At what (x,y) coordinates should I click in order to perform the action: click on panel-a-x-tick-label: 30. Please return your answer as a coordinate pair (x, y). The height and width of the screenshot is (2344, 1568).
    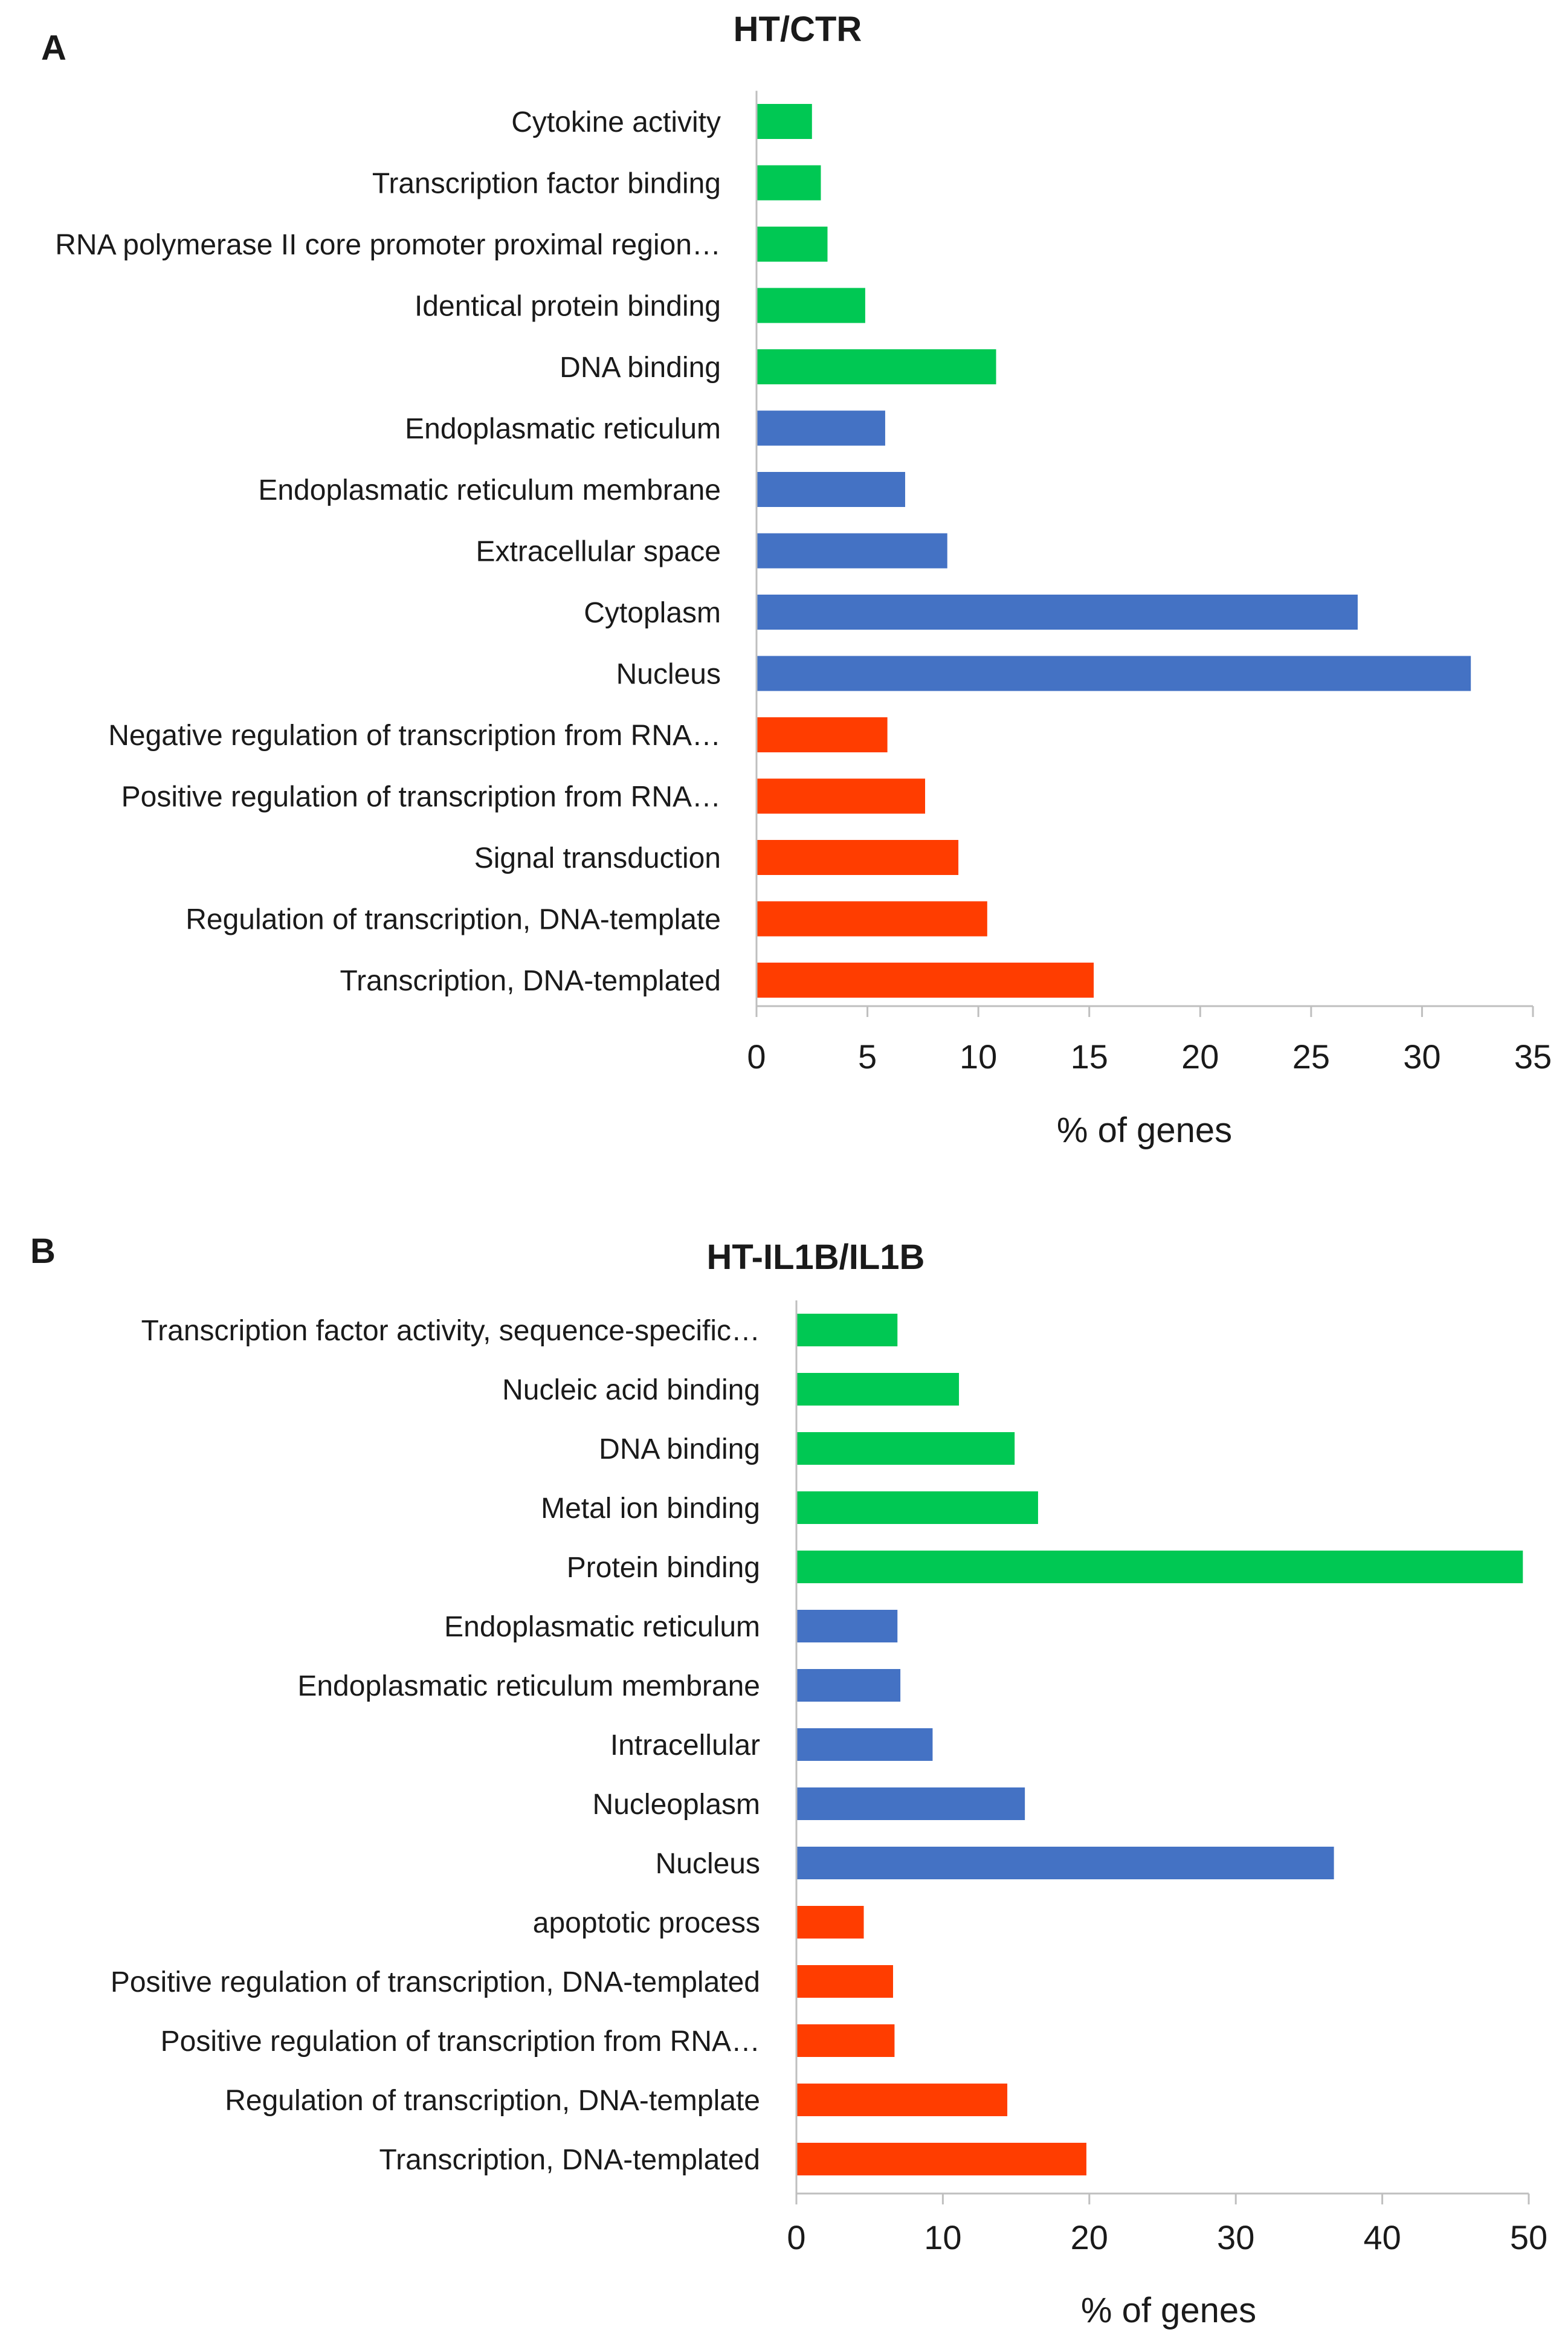
    Looking at the image, I should click on (1422, 1057).